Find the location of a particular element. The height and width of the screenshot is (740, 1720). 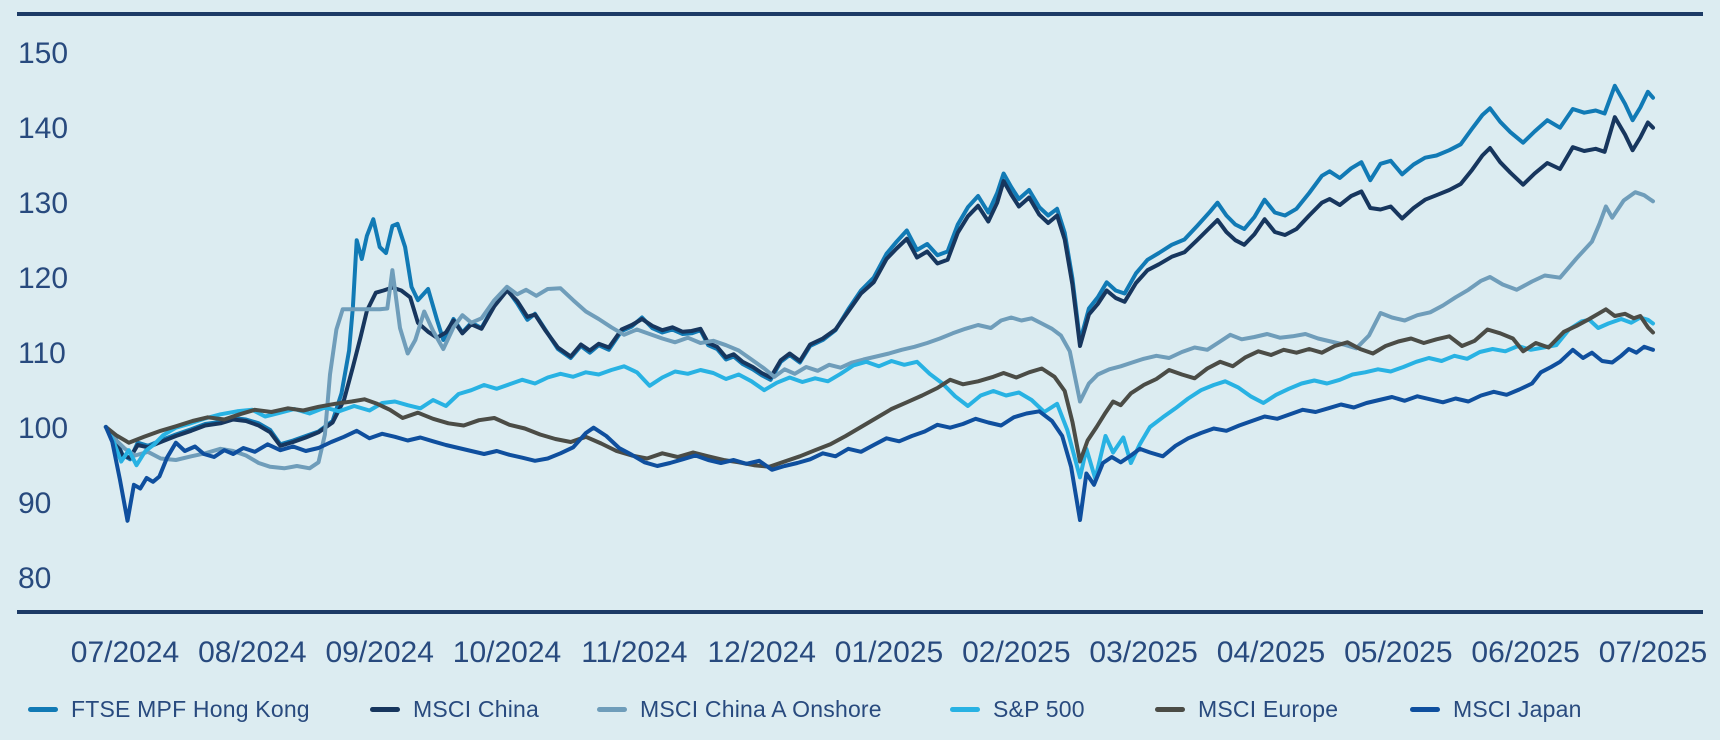

y-axis-label: 120 is located at coordinates (43, 278).